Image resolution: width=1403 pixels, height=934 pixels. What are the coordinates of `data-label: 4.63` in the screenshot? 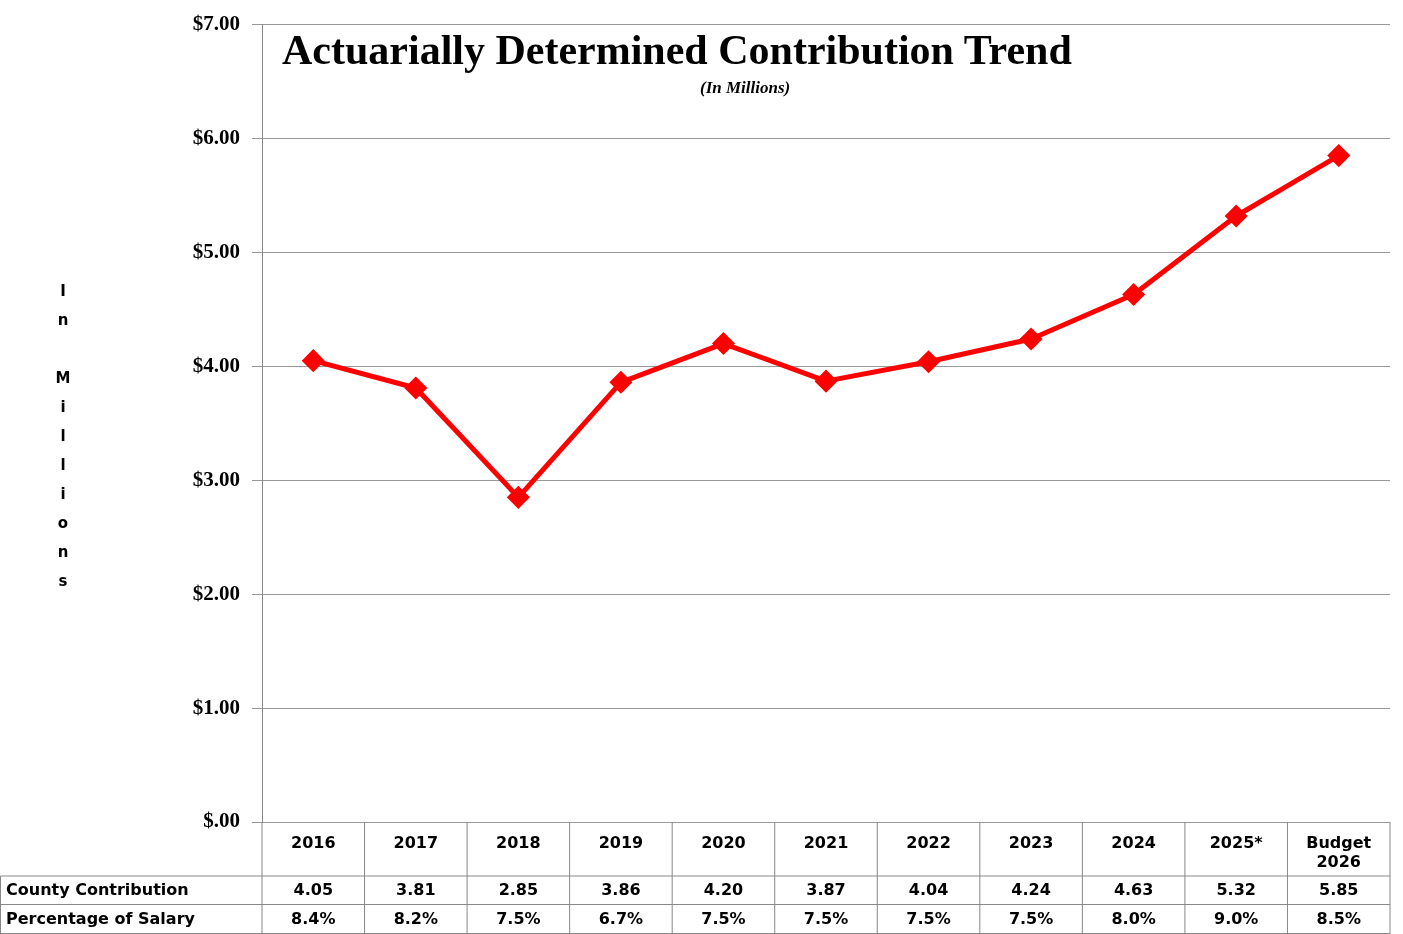 It's located at (1133, 889).